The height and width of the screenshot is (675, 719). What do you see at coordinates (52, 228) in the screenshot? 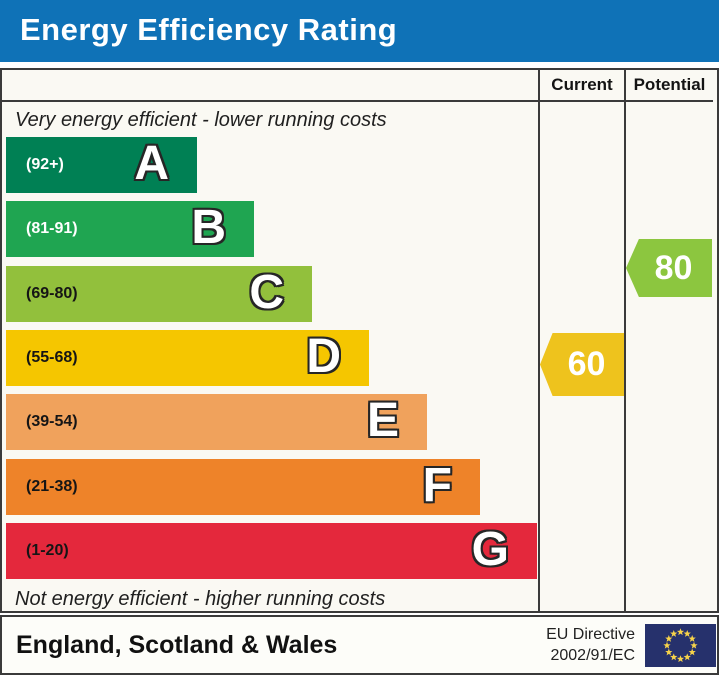
I see `band-b-range-label: (81-91)` at bounding box center [52, 228].